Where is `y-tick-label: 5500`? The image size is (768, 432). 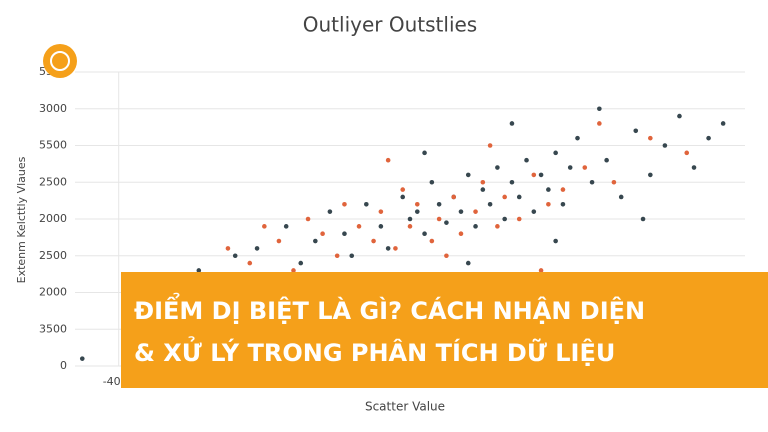 y-tick-label: 5500 is located at coordinates (53, 145).